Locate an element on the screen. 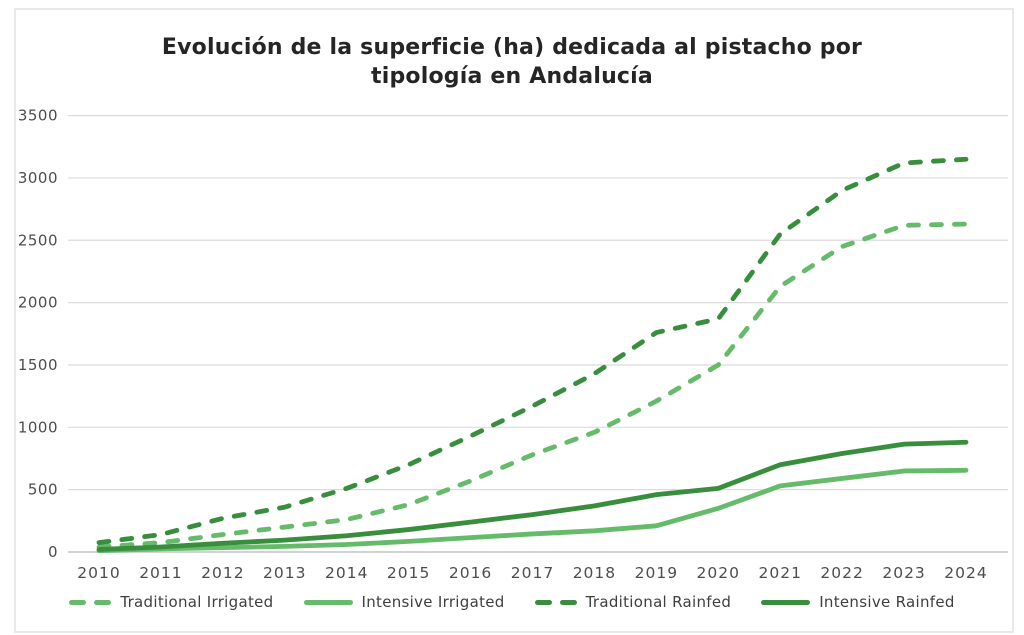 Image resolution: width=1024 pixels, height=635 pixels. series-line-intensive-irrigated is located at coordinates (532, 510).